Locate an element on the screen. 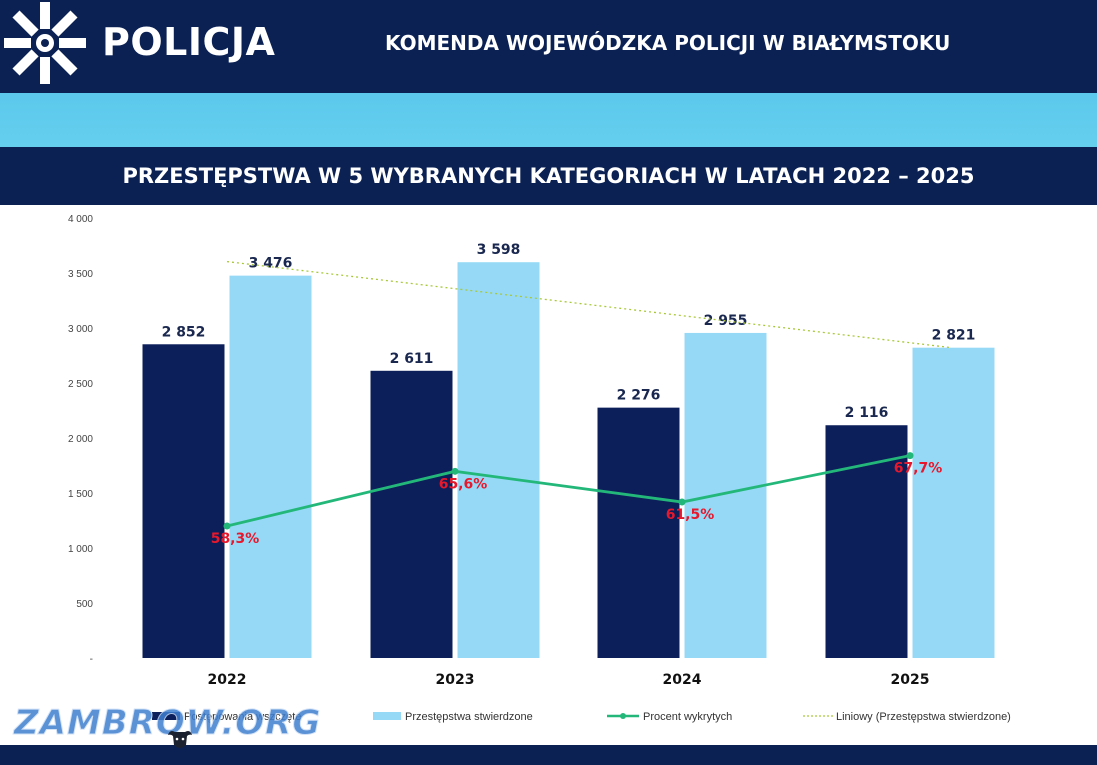 The width and height of the screenshot is (1097, 765). legend-label-postepowania: Postępowania wszczęte is located at coordinates (242, 717).